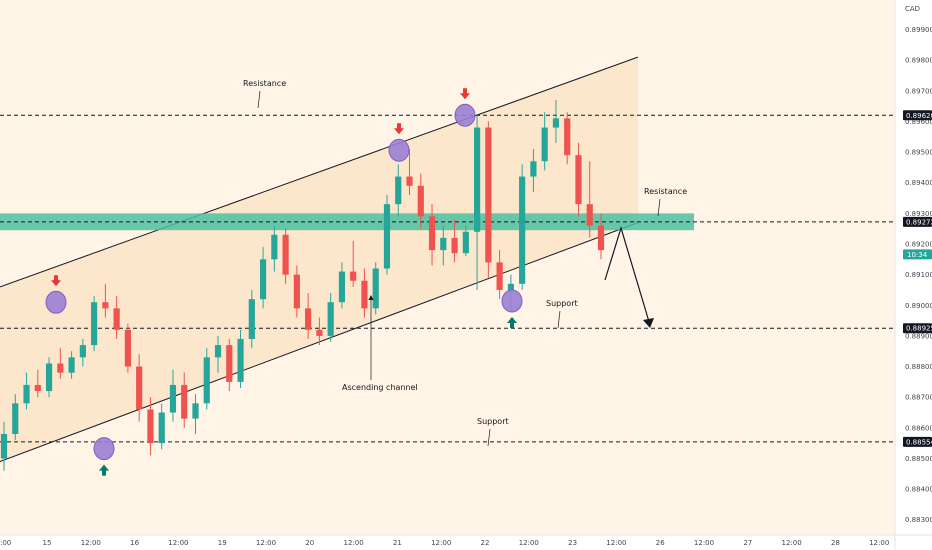 The width and height of the screenshot is (932, 550). I want to click on currency-label: CAD, so click(912, 9).